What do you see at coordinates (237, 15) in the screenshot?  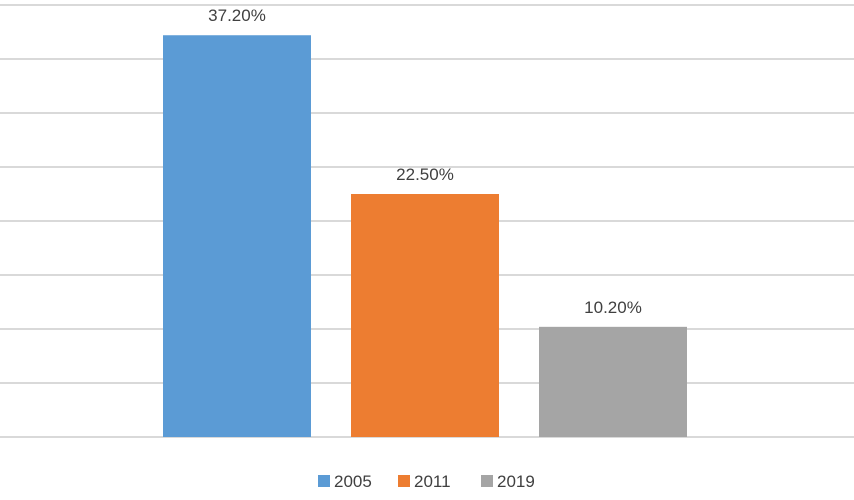 I see `data-label-2005: 37.20%` at bounding box center [237, 15].